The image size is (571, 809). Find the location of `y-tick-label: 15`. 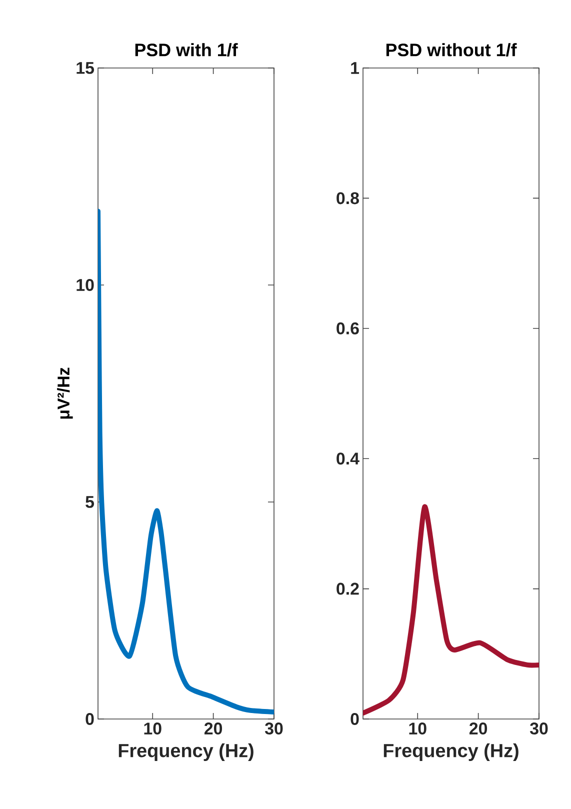

y-tick-label: 15 is located at coordinates (85, 68).